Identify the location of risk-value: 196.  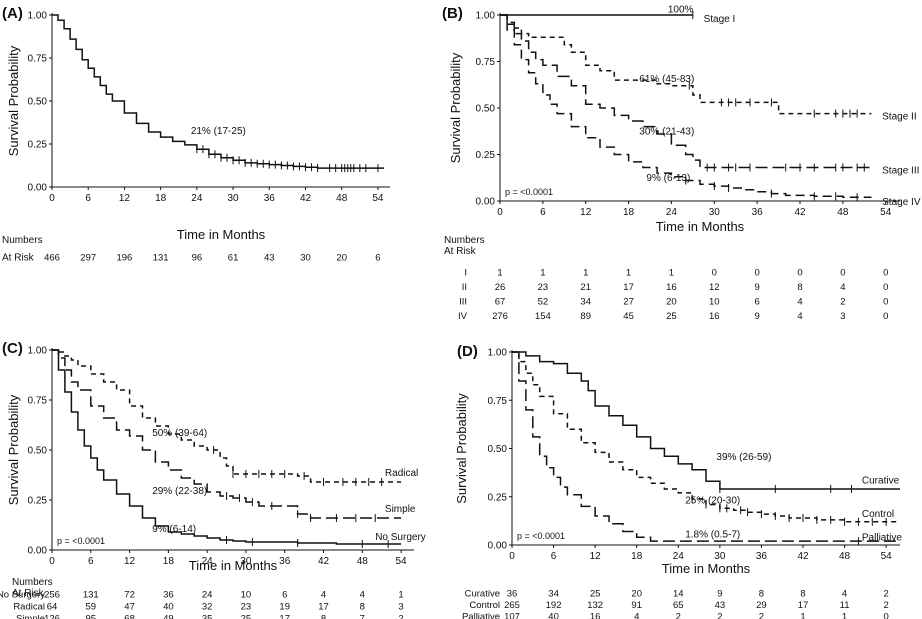
(124, 258).